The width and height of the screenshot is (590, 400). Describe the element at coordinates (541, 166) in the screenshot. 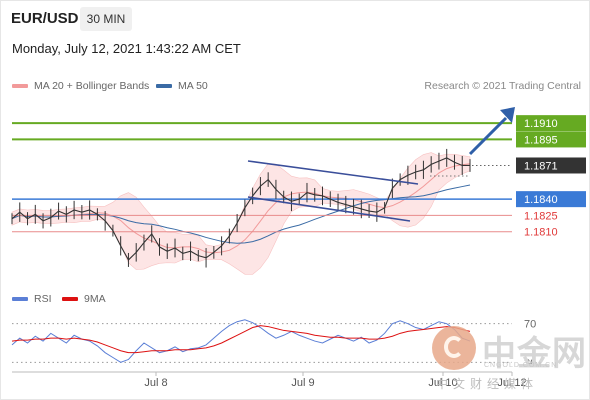

I see `level-label-current: 1.1871` at that location.